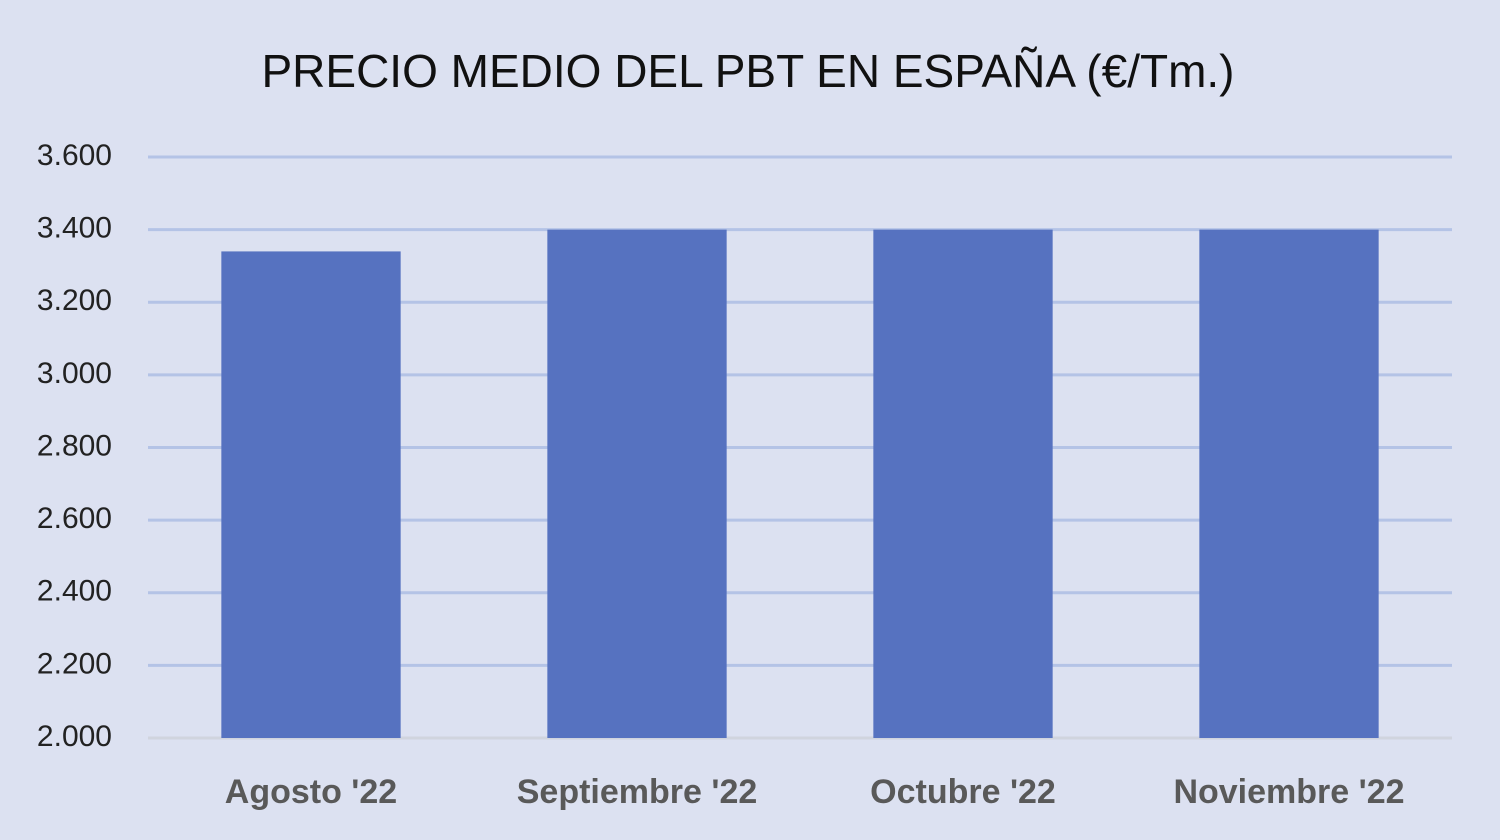 This screenshot has height=840, width=1500. Describe the element at coordinates (74, 591) in the screenshot. I see `y-tick-label: 2.400` at that location.